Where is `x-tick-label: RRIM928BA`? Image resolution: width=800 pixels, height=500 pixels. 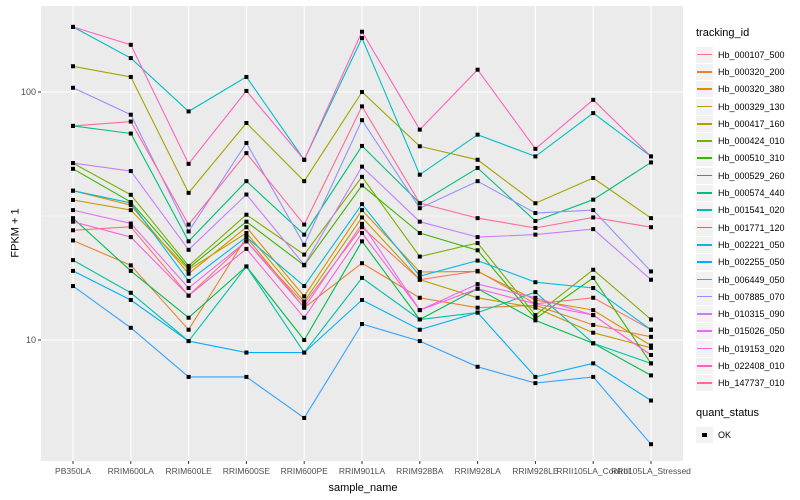 x-tick-label: RRIM928BA is located at coordinates (420, 471).